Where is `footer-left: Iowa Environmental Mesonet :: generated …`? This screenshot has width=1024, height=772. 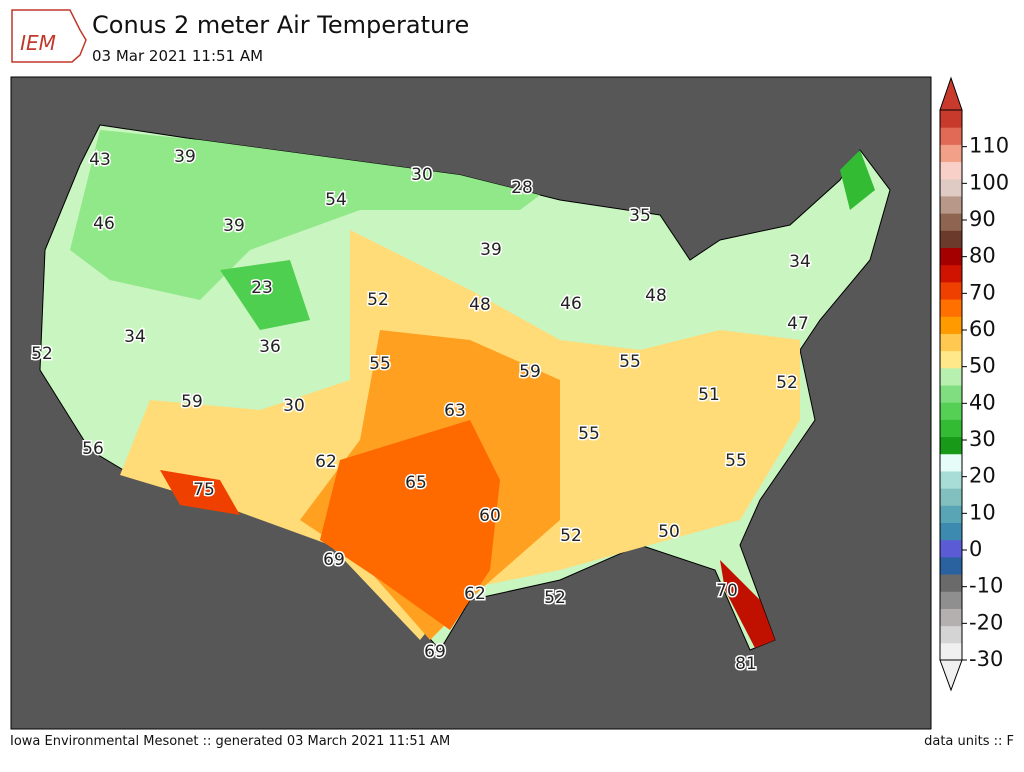 footer-left: Iowa Environmental Mesonet :: generated … is located at coordinates (230, 741).